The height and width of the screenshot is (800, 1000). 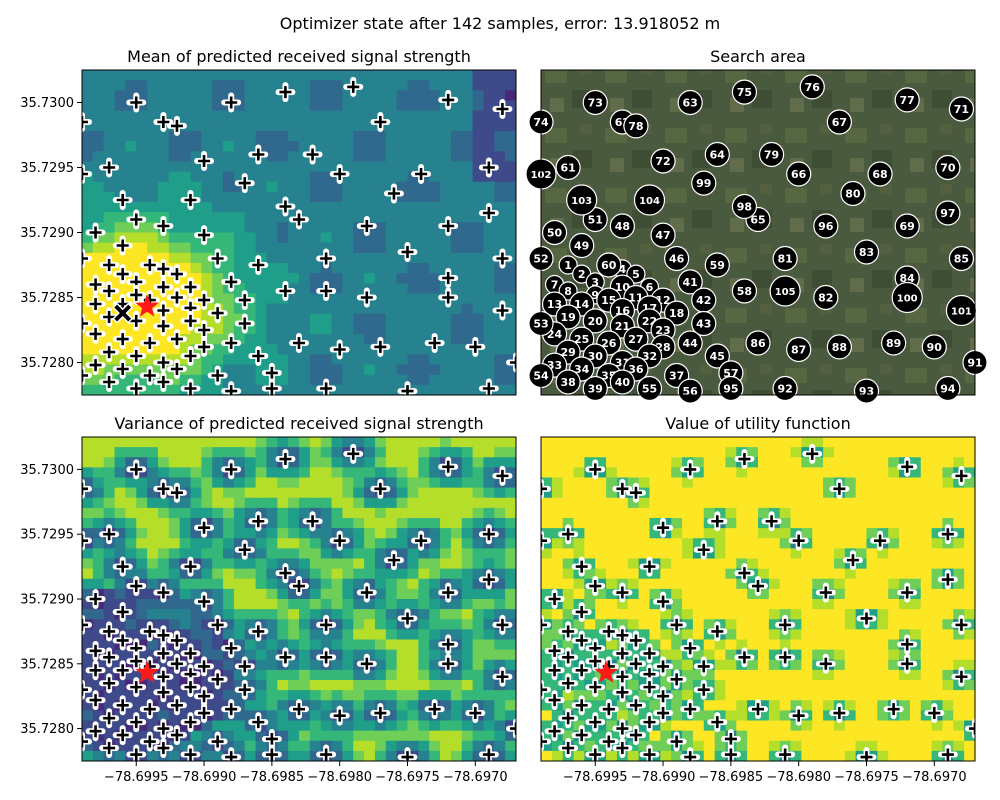 I want to click on sample-circle: 104, so click(x=649, y=200).